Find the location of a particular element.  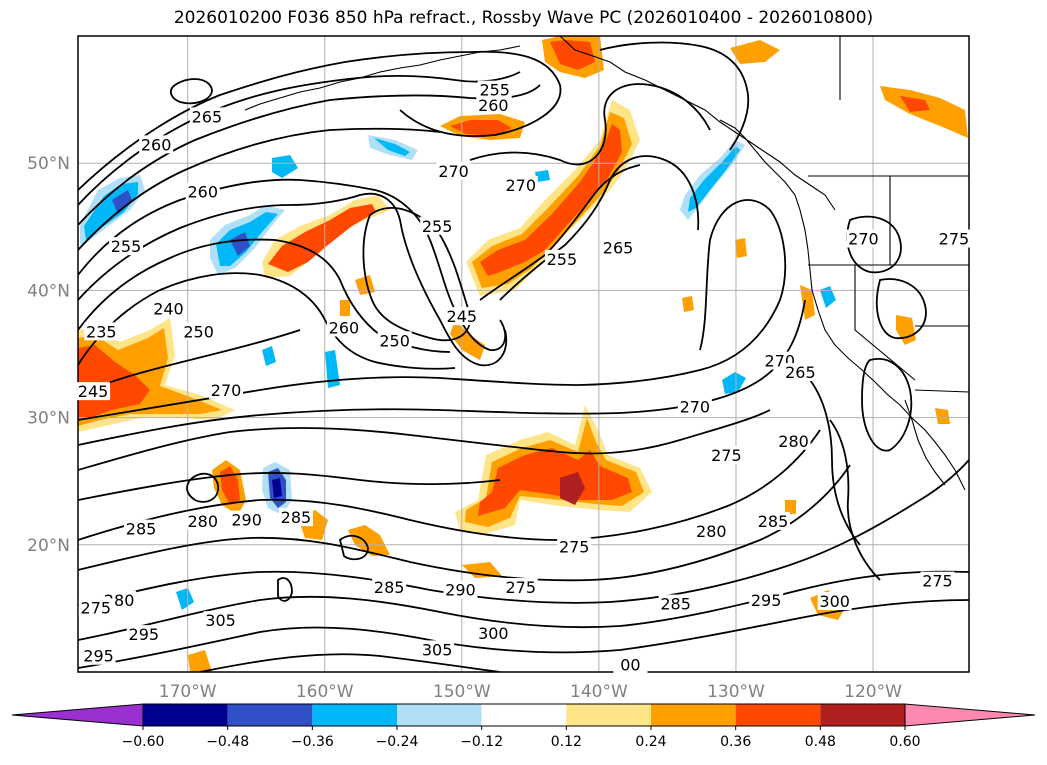

colorbar-tick-label: −0.24 is located at coordinates (397, 742).